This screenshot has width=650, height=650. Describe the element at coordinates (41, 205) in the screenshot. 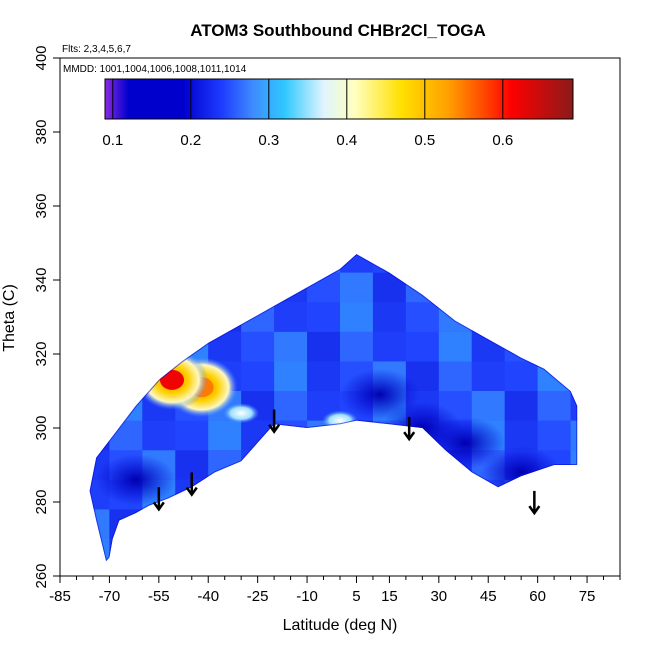

I see `y-tick-label: 360` at that location.